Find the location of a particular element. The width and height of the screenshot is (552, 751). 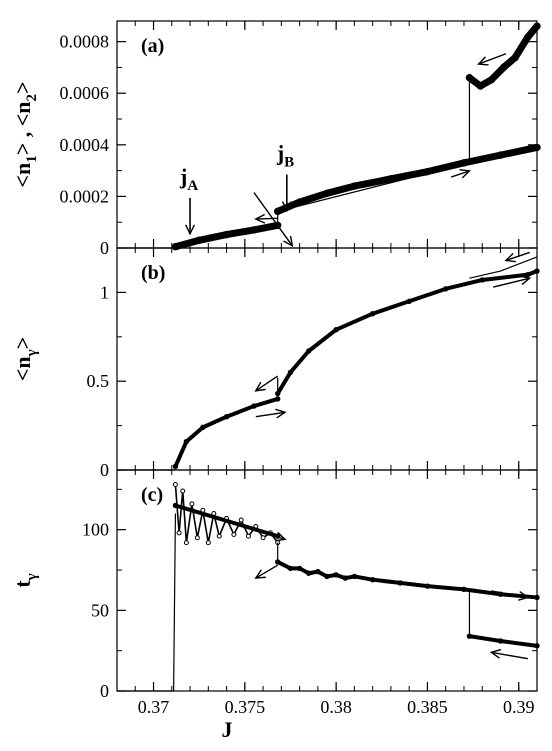

y-label-subscript: γ is located at coordinates (32, 353).